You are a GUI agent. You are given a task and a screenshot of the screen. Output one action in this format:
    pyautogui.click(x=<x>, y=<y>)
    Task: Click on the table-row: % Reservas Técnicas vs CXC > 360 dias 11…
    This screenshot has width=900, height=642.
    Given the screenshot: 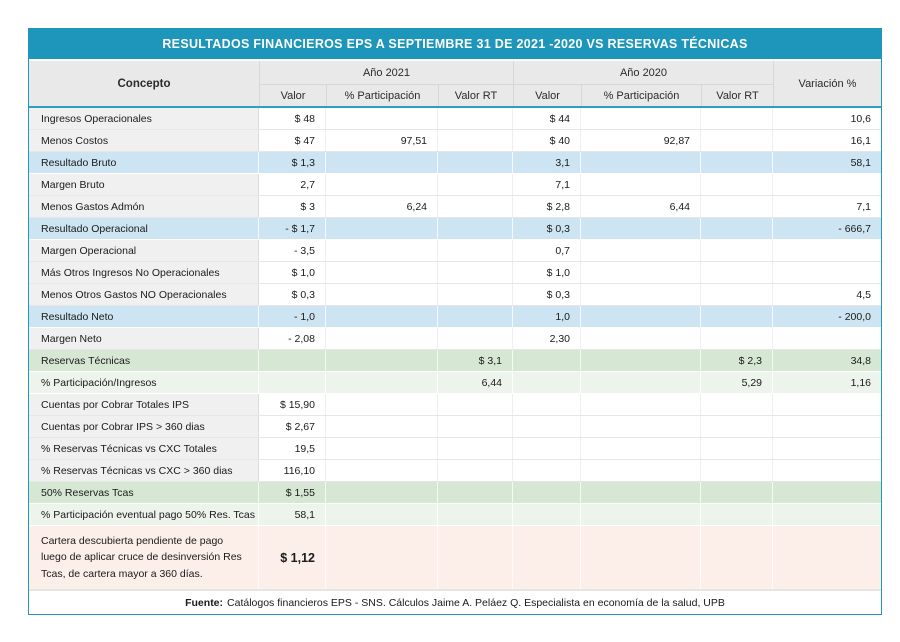 What is the action you would take?
    pyautogui.click(x=455, y=471)
    